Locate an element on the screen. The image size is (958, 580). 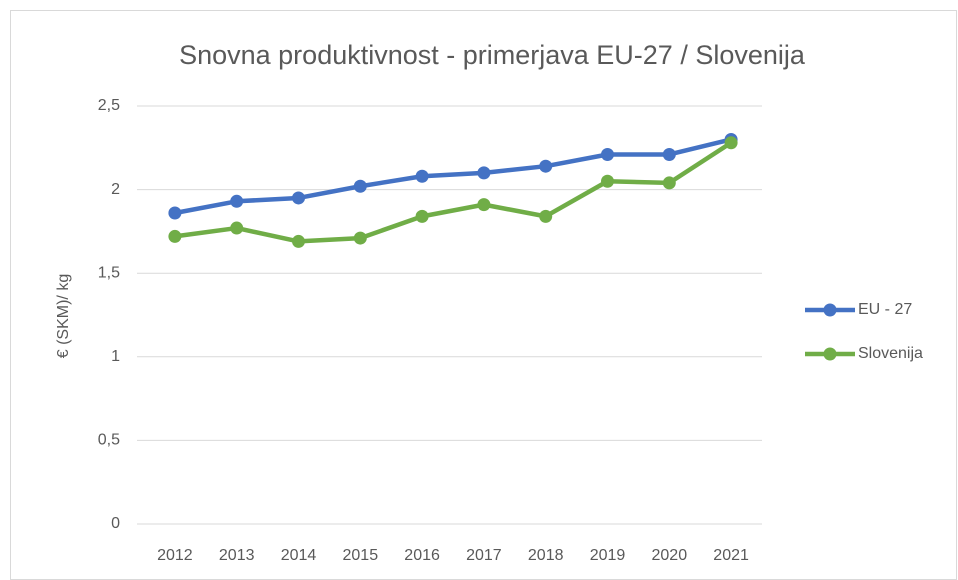
legend-label: EU - 27 is located at coordinates (885, 309).